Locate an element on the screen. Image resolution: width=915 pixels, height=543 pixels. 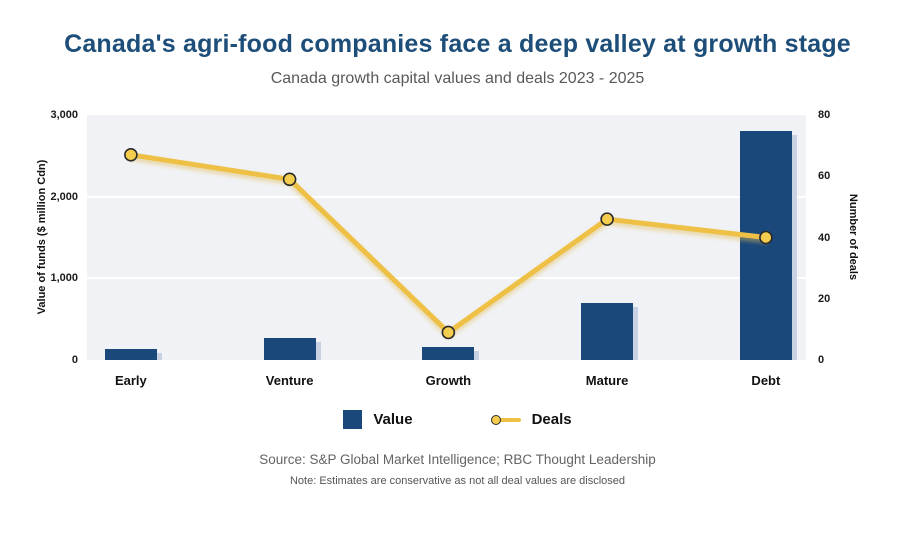
legend-item-value: Value is located at coordinates (378, 419).